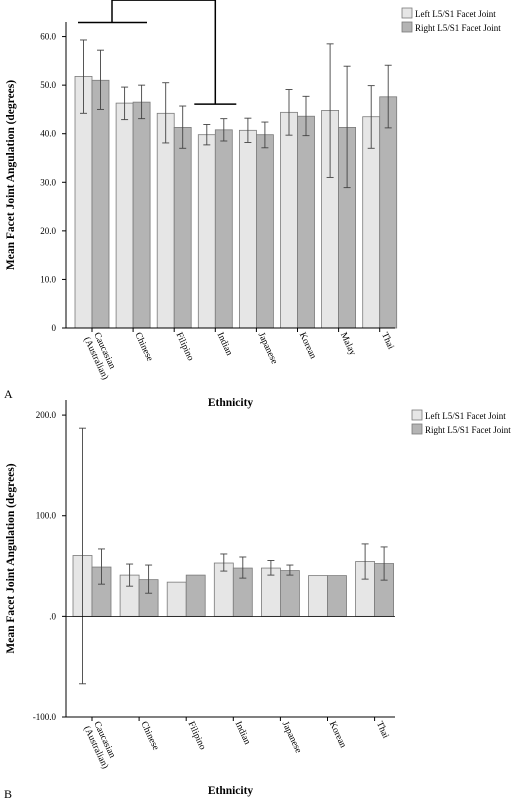 This screenshot has height=805, width=527. Describe the element at coordinates (46, 516) in the screenshot. I see `y-tick-label: 100.0` at that location.